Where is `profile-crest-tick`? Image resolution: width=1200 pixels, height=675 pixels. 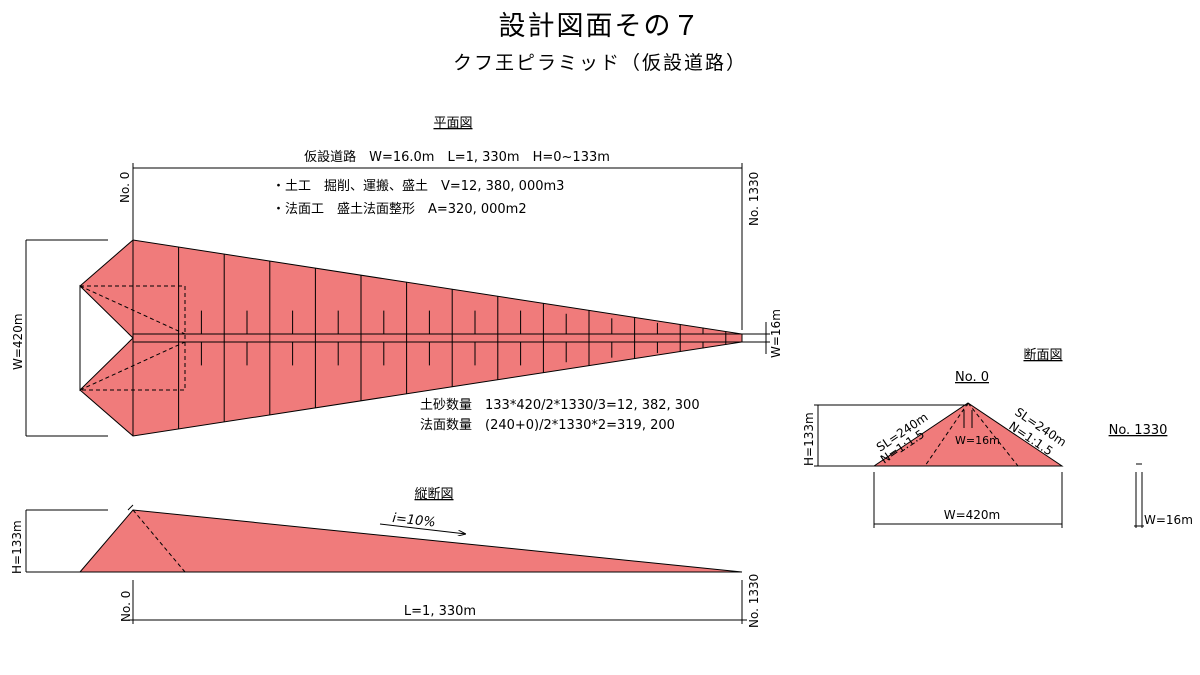 profile-crest-tick is located at coordinates (130, 507).